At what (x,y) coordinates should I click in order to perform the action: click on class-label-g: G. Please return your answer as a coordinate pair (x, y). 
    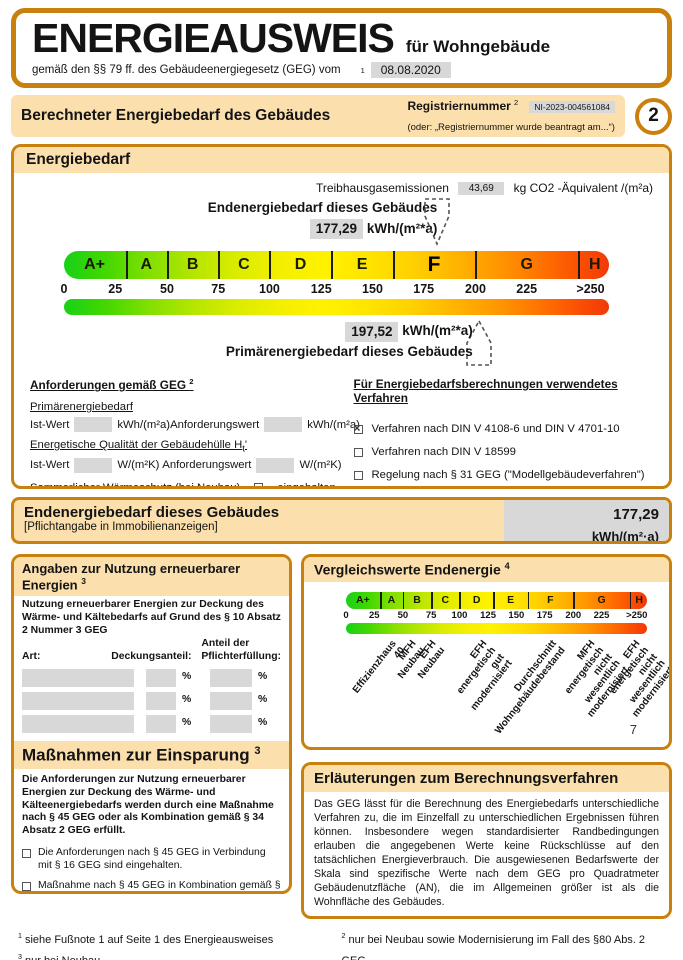
    Looking at the image, I should click on (526, 265).